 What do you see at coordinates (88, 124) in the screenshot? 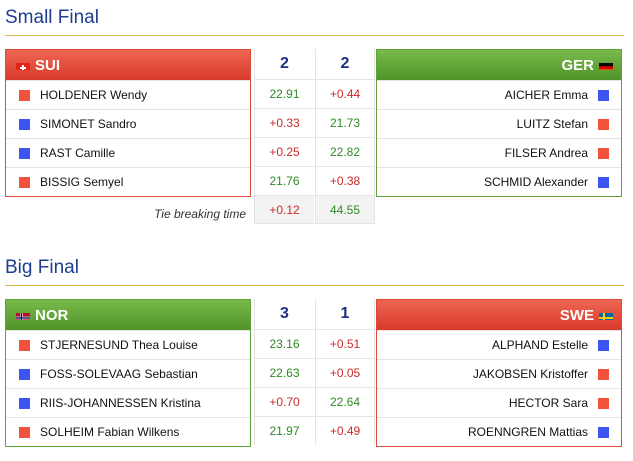
I see `player-name: SIMONET Sandro` at bounding box center [88, 124].